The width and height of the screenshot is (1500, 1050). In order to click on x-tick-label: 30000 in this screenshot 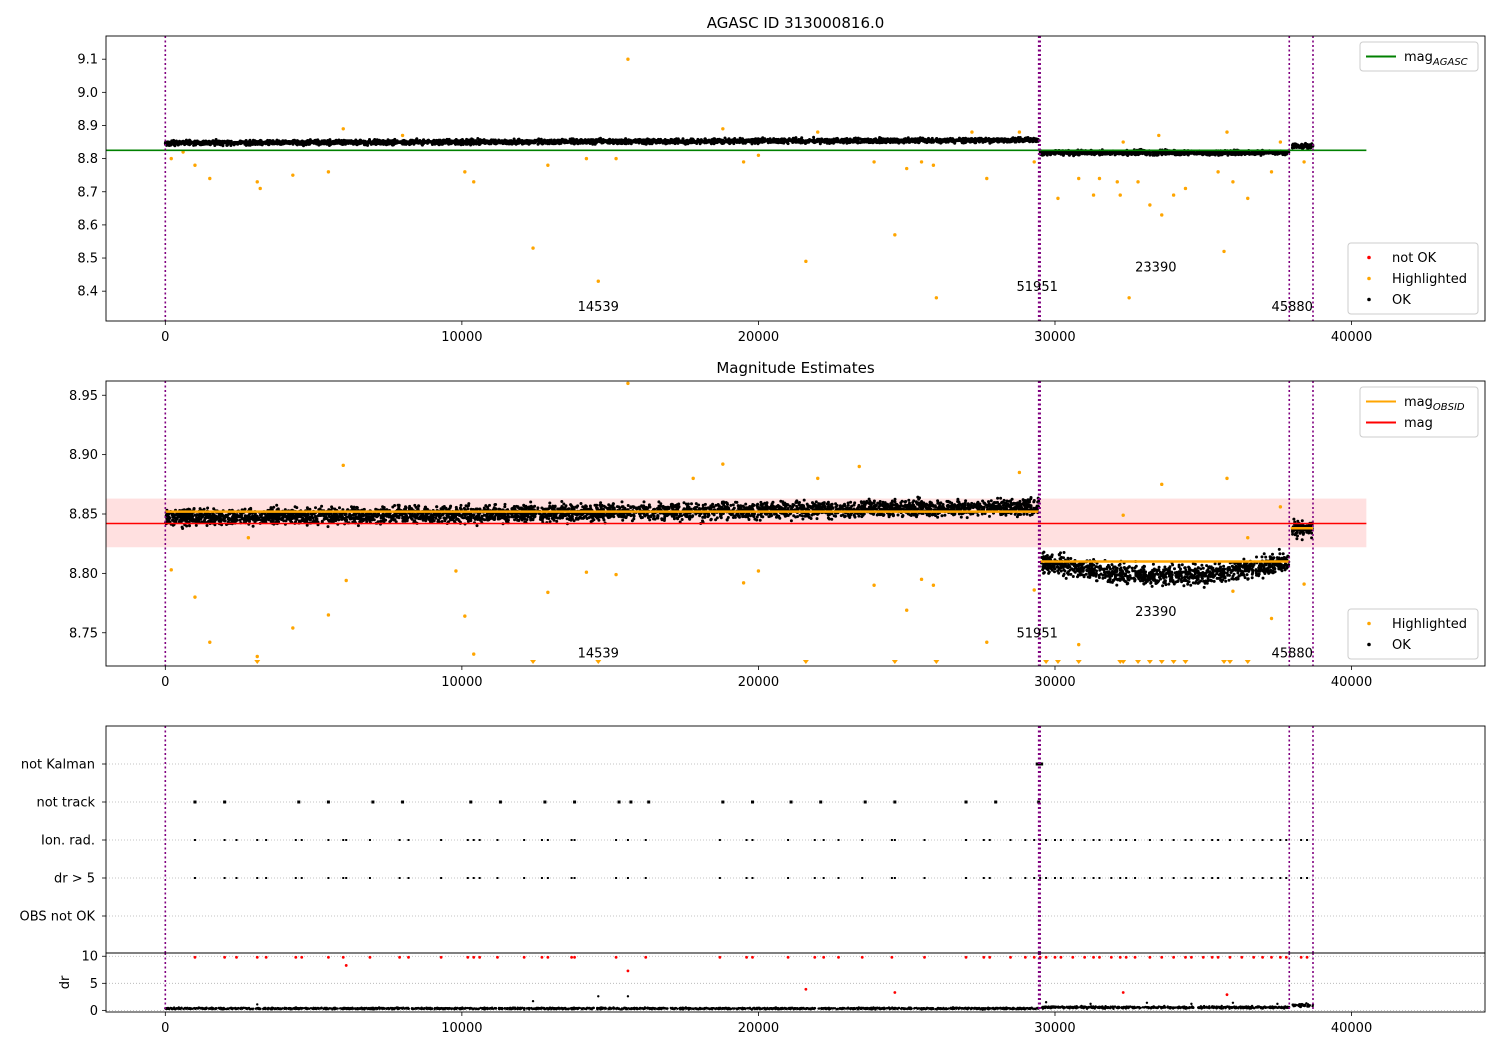, I will do `click(1054, 337)`.